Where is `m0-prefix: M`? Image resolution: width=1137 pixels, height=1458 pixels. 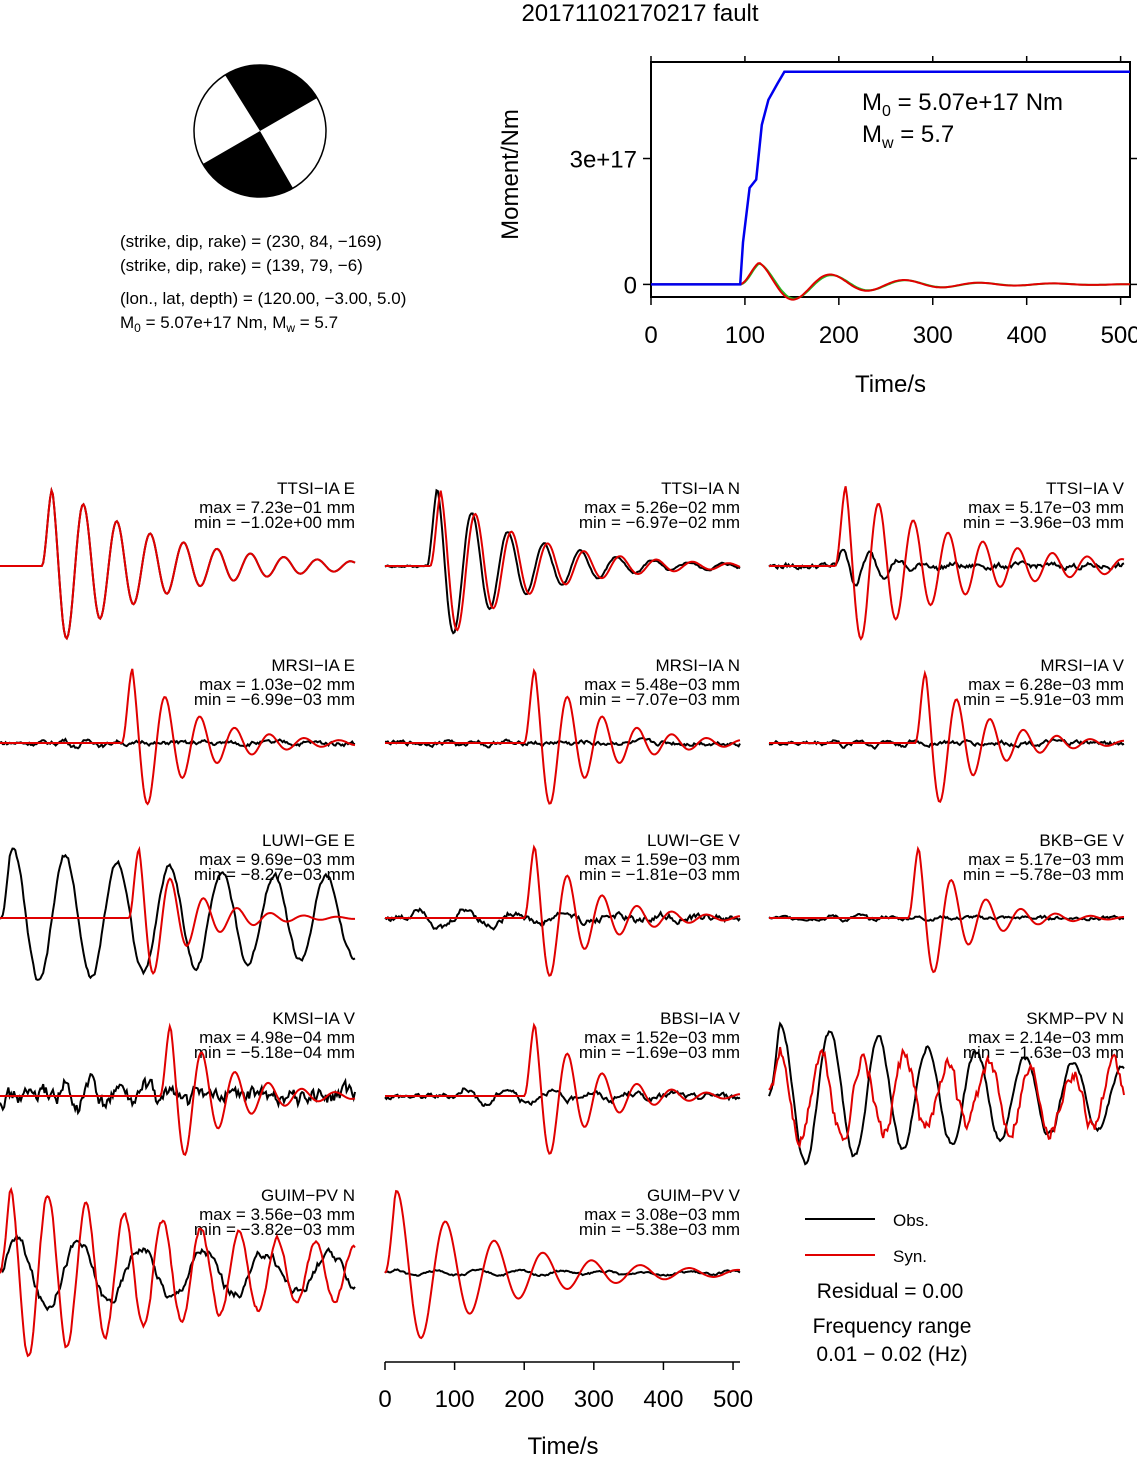
m0-prefix: M is located at coordinates (127, 322).